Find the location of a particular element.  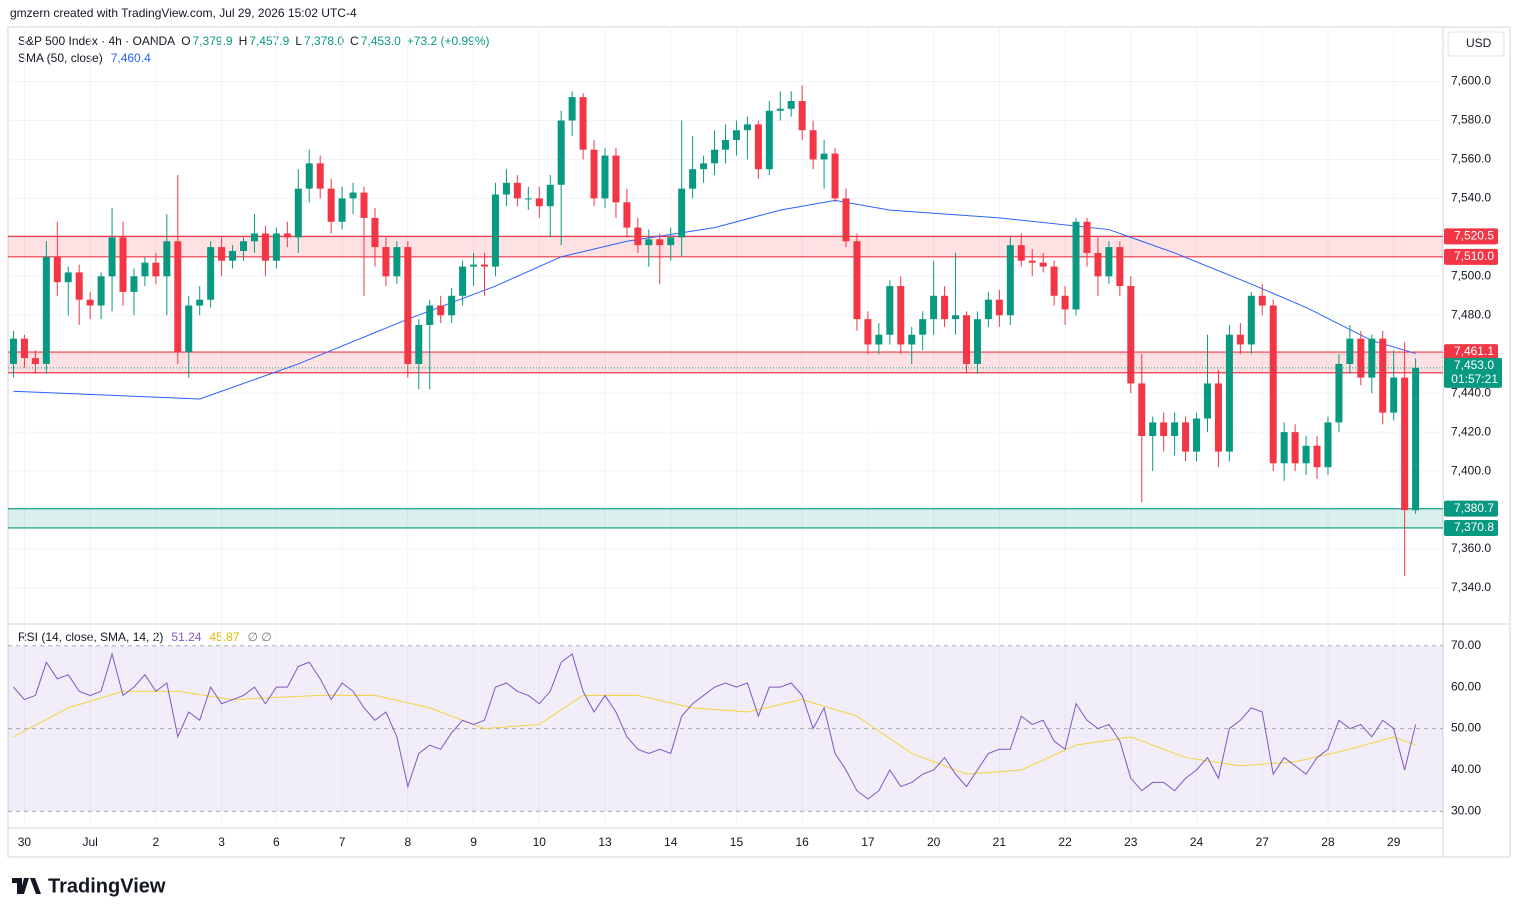

y-tick-label: 7,340.0 is located at coordinates (1471, 587).